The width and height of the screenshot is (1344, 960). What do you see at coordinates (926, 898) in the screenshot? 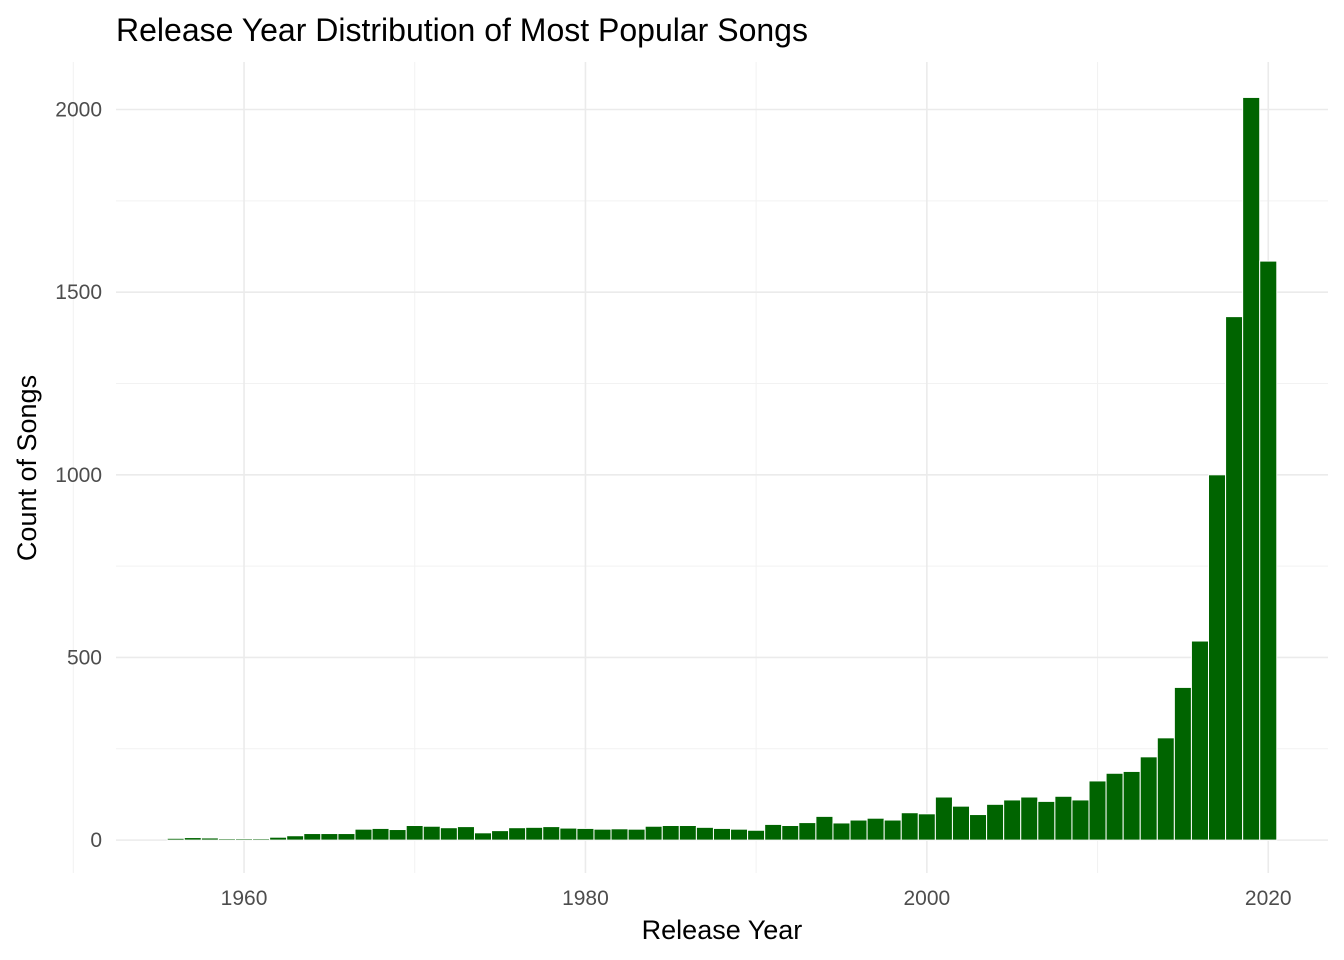
I see `x-tick-label: 2000` at bounding box center [926, 898].